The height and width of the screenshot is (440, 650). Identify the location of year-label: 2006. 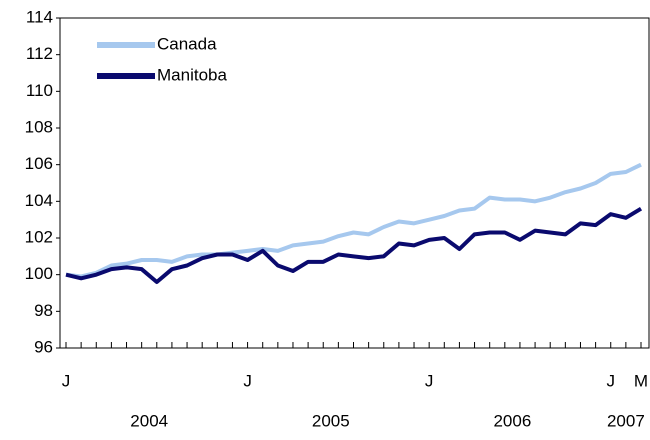
(512, 420).